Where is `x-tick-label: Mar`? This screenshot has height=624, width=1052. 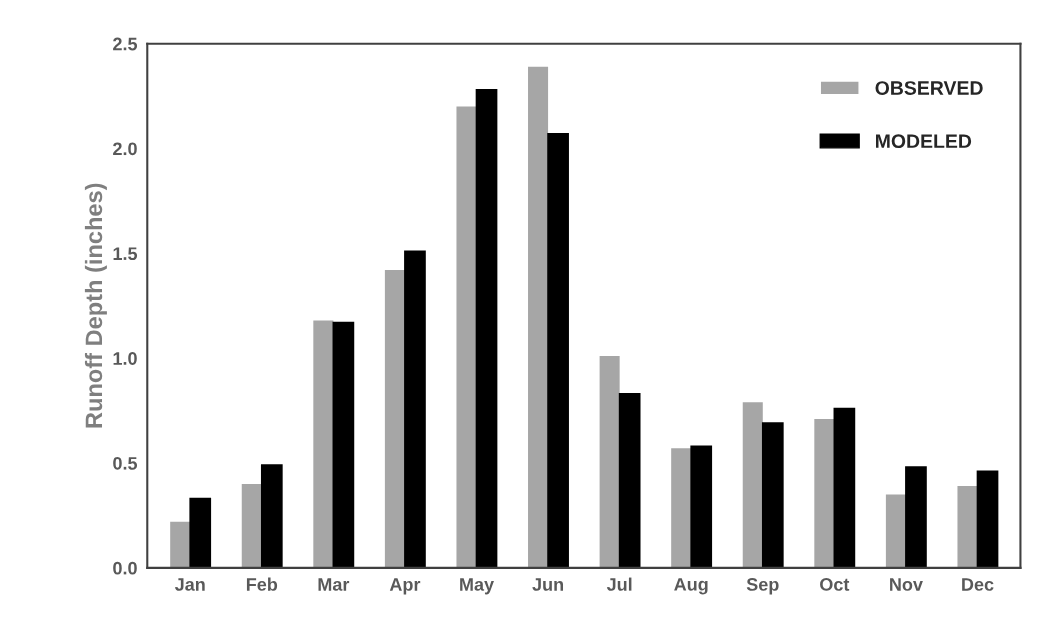
x-tick-label: Mar is located at coordinates (334, 584).